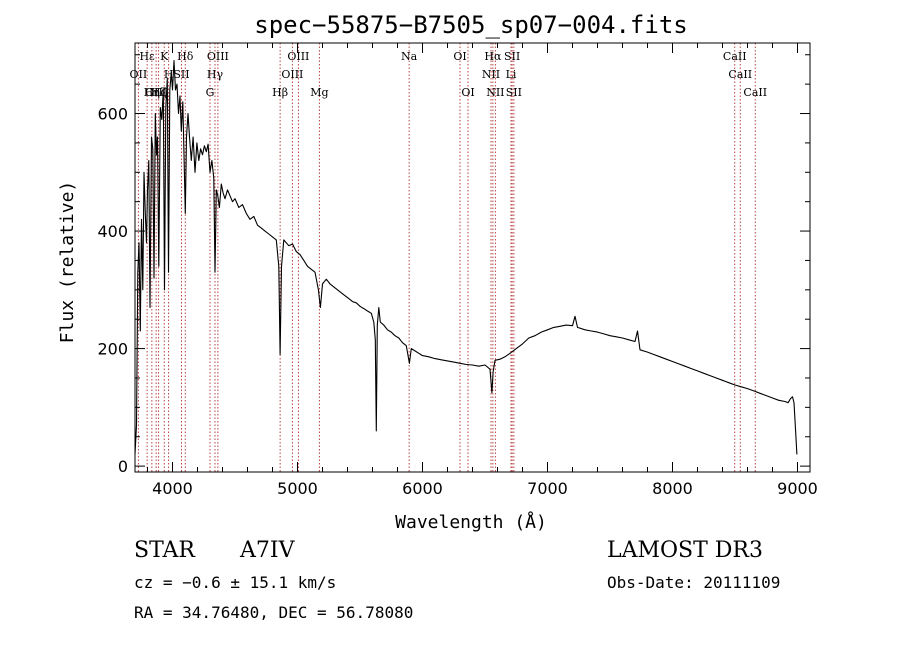 Image resolution: width=900 pixels, height=649 pixels. Describe the element at coordinates (297, 488) in the screenshot. I see `x-tick-label: 5000` at that location.